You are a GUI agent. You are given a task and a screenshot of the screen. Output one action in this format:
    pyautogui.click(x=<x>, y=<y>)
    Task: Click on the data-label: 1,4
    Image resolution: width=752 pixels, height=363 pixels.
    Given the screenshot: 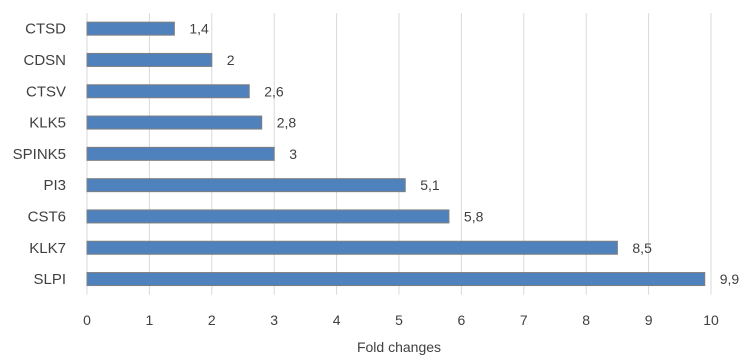 What is the action you would take?
    pyautogui.click(x=199, y=29)
    